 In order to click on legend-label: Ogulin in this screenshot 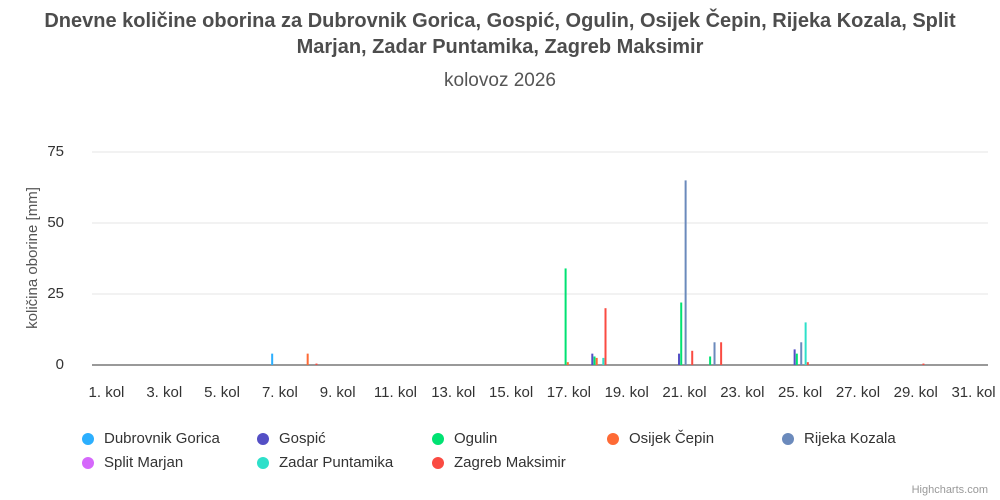, I will do `click(475, 438)`.